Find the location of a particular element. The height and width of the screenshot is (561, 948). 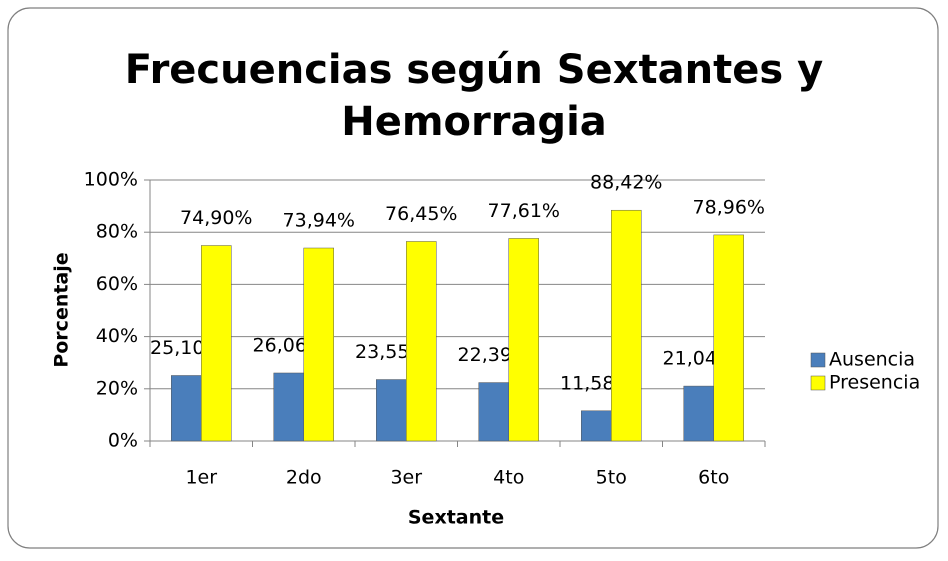

x-tick-label: 5to is located at coordinates (611, 478).